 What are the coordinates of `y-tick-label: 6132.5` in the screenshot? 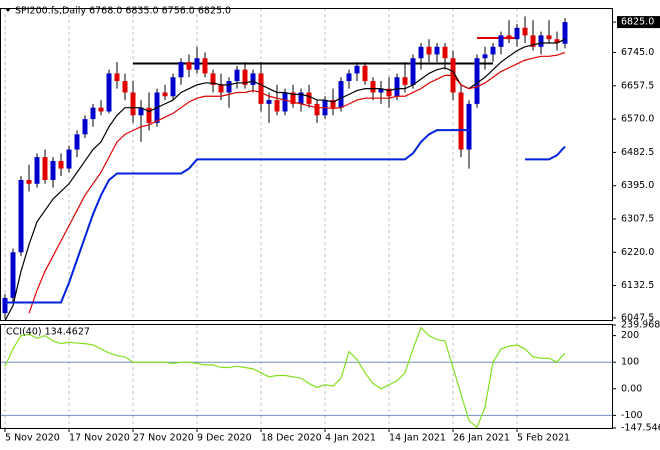 It's located at (637, 285).